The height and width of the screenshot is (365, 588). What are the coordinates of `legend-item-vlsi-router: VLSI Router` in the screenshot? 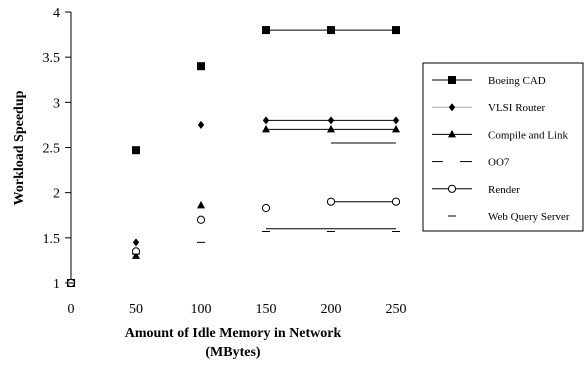 It's located at (488, 108).